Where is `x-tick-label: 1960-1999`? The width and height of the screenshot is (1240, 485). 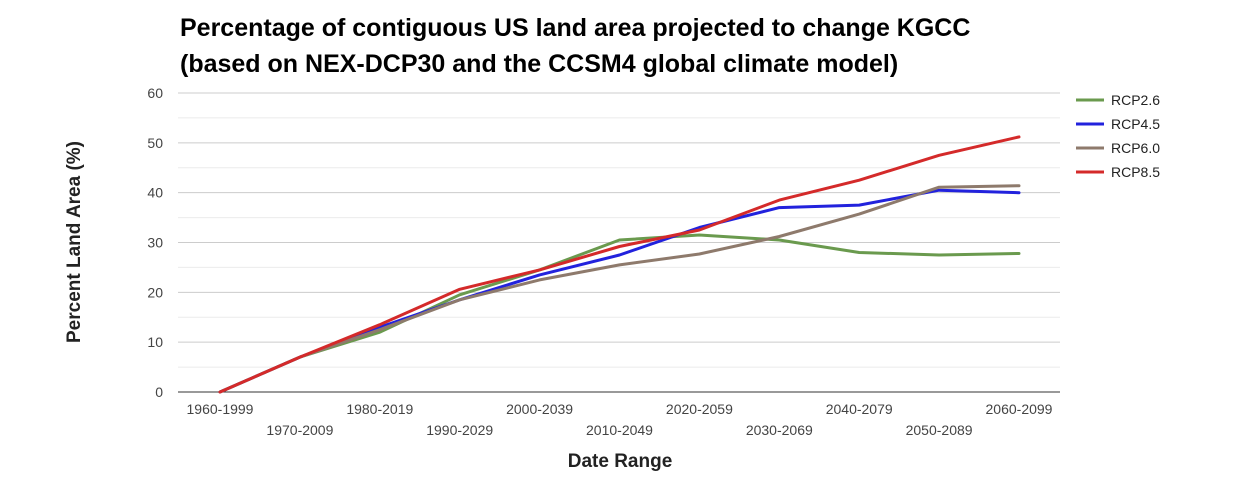 x-tick-label: 1960-1999 is located at coordinates (220, 409).